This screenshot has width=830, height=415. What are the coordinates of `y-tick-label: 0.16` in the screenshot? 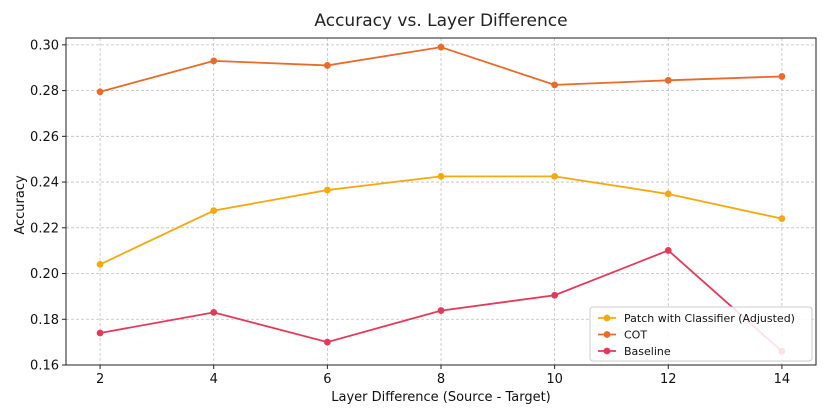 It's located at (44, 366).